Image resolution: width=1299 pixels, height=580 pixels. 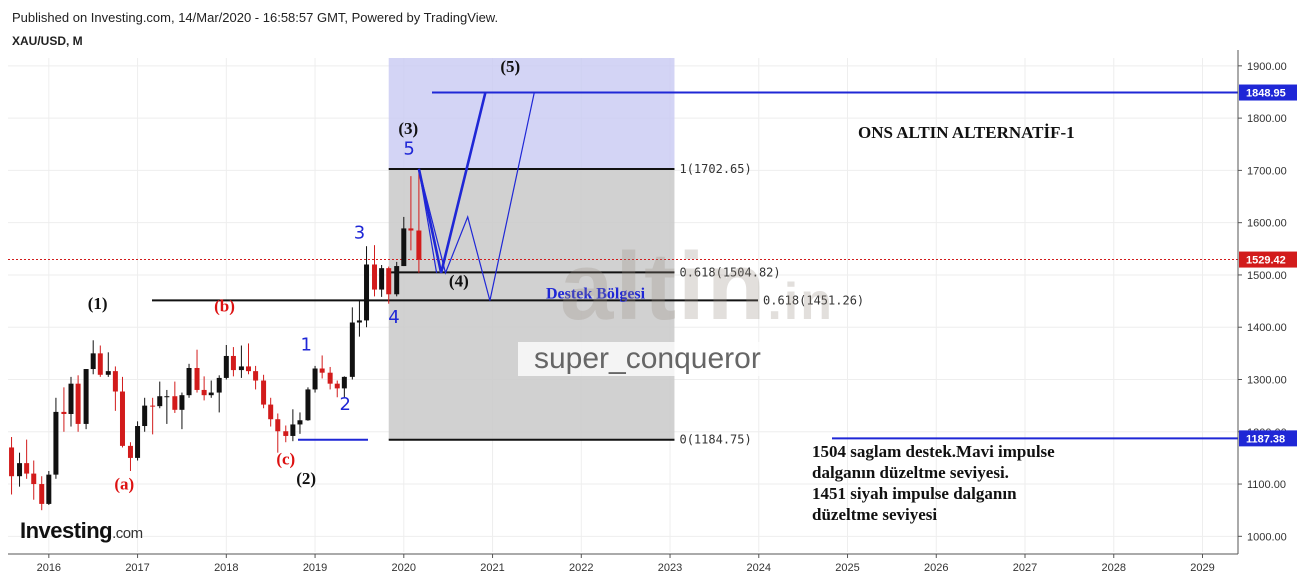 I want to click on x-tick-label: 2019, so click(x=315, y=568).